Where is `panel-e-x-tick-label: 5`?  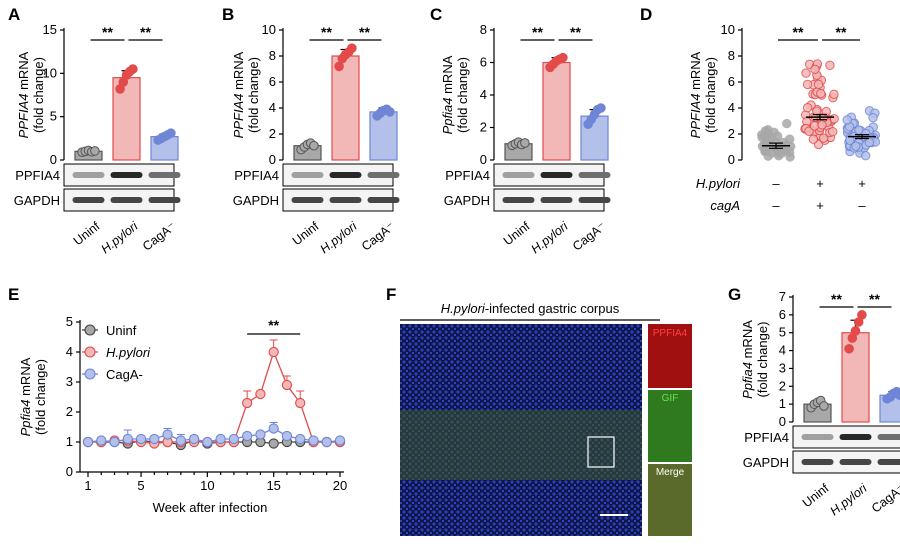
panel-e-x-tick-label: 5 is located at coordinates (140, 485).